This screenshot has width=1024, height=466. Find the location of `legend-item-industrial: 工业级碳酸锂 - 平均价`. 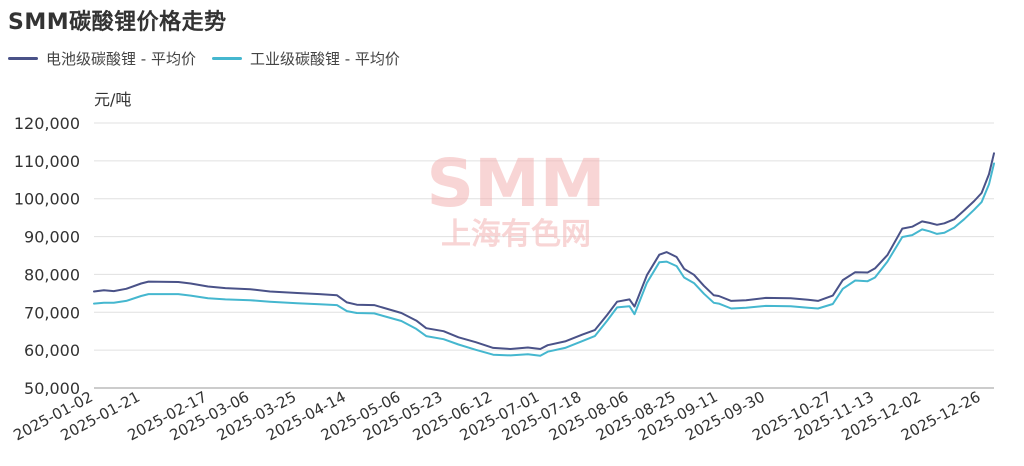

legend-item-industrial: 工业级碳酸锂 - 平均价 is located at coordinates (305, 58).